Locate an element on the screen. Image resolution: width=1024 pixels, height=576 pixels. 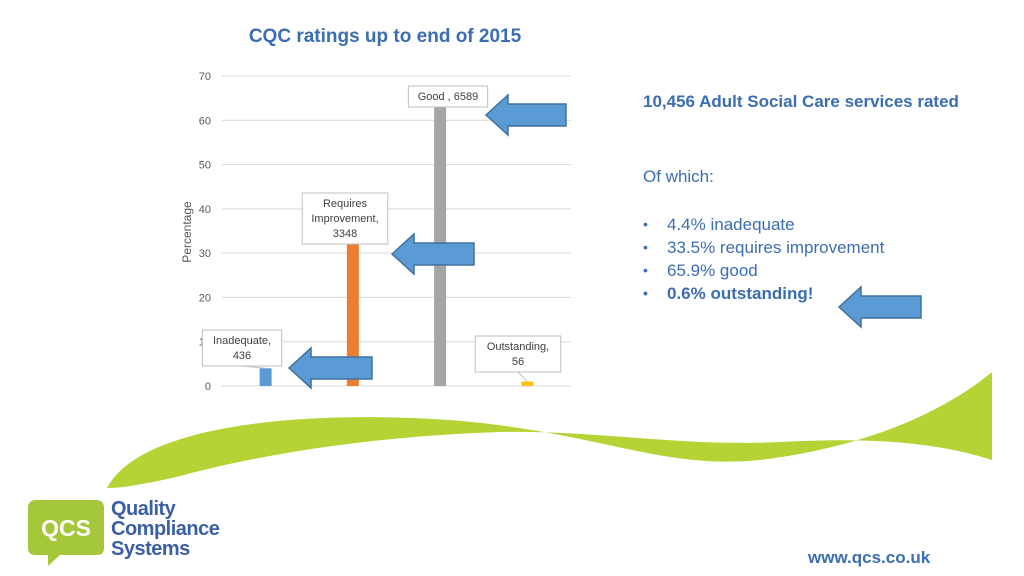
arrow-inadequate is located at coordinates (330, 368).